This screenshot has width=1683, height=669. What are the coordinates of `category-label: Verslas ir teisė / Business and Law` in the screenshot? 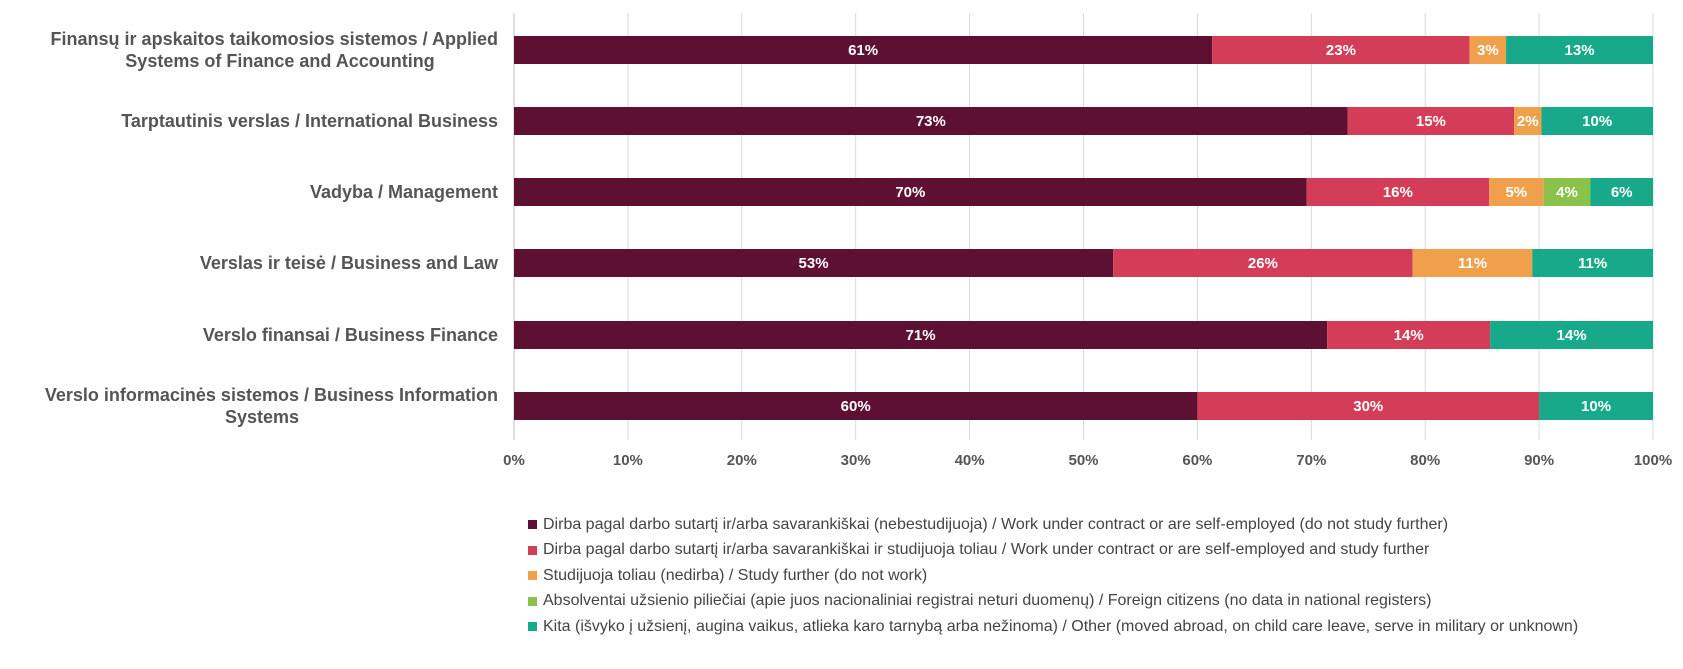 It's located at (349, 263).